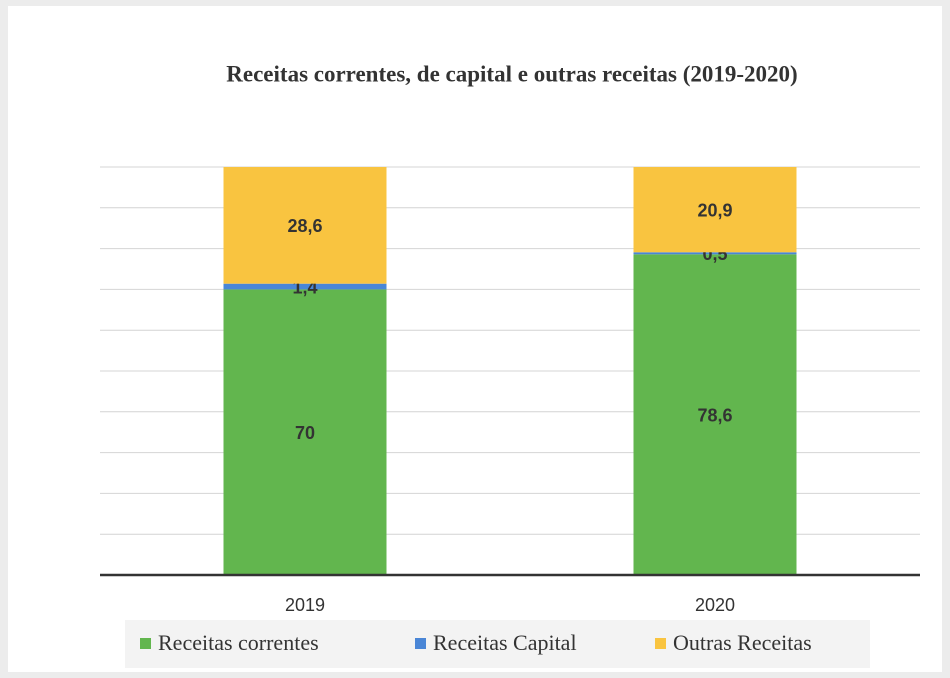 The image size is (950, 678). What do you see at coordinates (505, 642) in the screenshot?
I see `legend-label: Receitas Capital` at bounding box center [505, 642].